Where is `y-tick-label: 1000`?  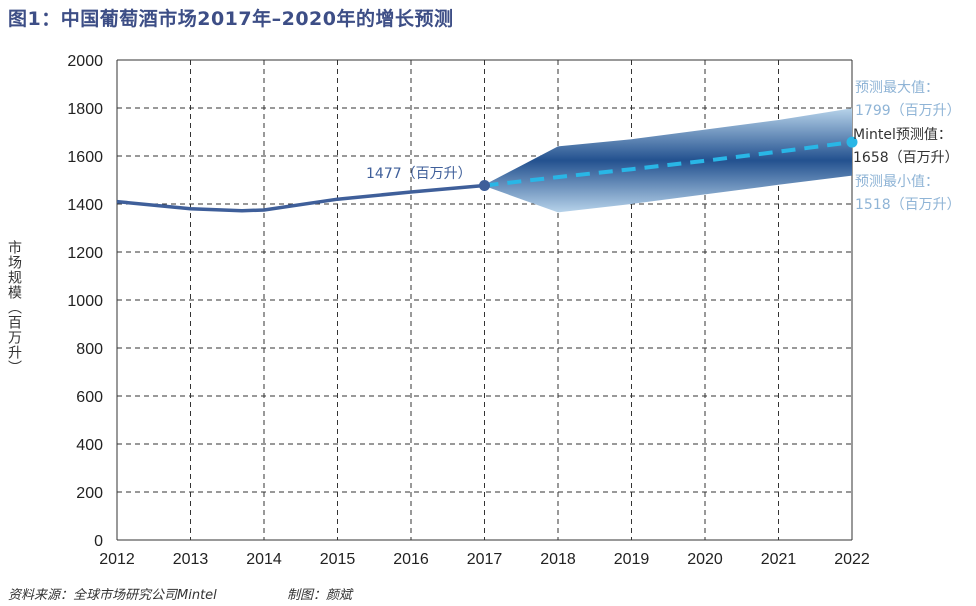
y-tick-label: 1000 is located at coordinates (85, 301).